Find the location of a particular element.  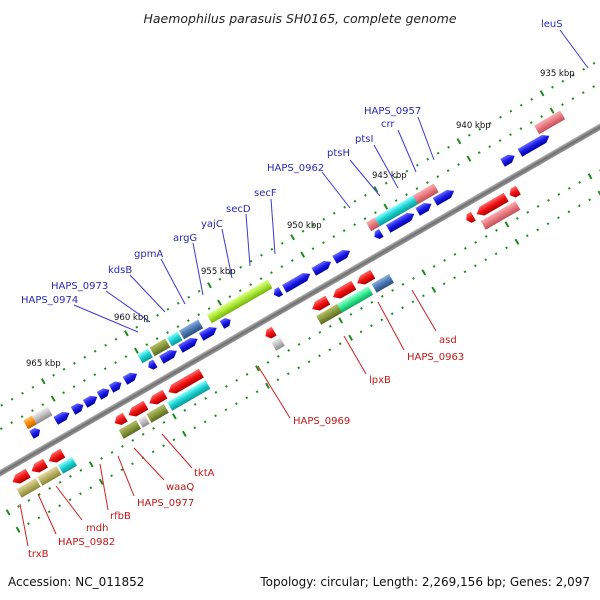

gene-label-HAPS_0969: HAPS_0969 is located at coordinates (321, 421).